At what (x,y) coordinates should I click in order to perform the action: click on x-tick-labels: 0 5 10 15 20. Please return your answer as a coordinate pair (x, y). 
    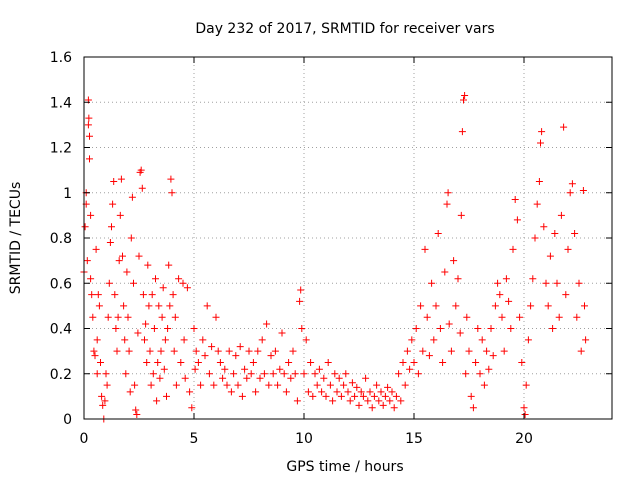
    Looking at the image, I should click on (306, 439).